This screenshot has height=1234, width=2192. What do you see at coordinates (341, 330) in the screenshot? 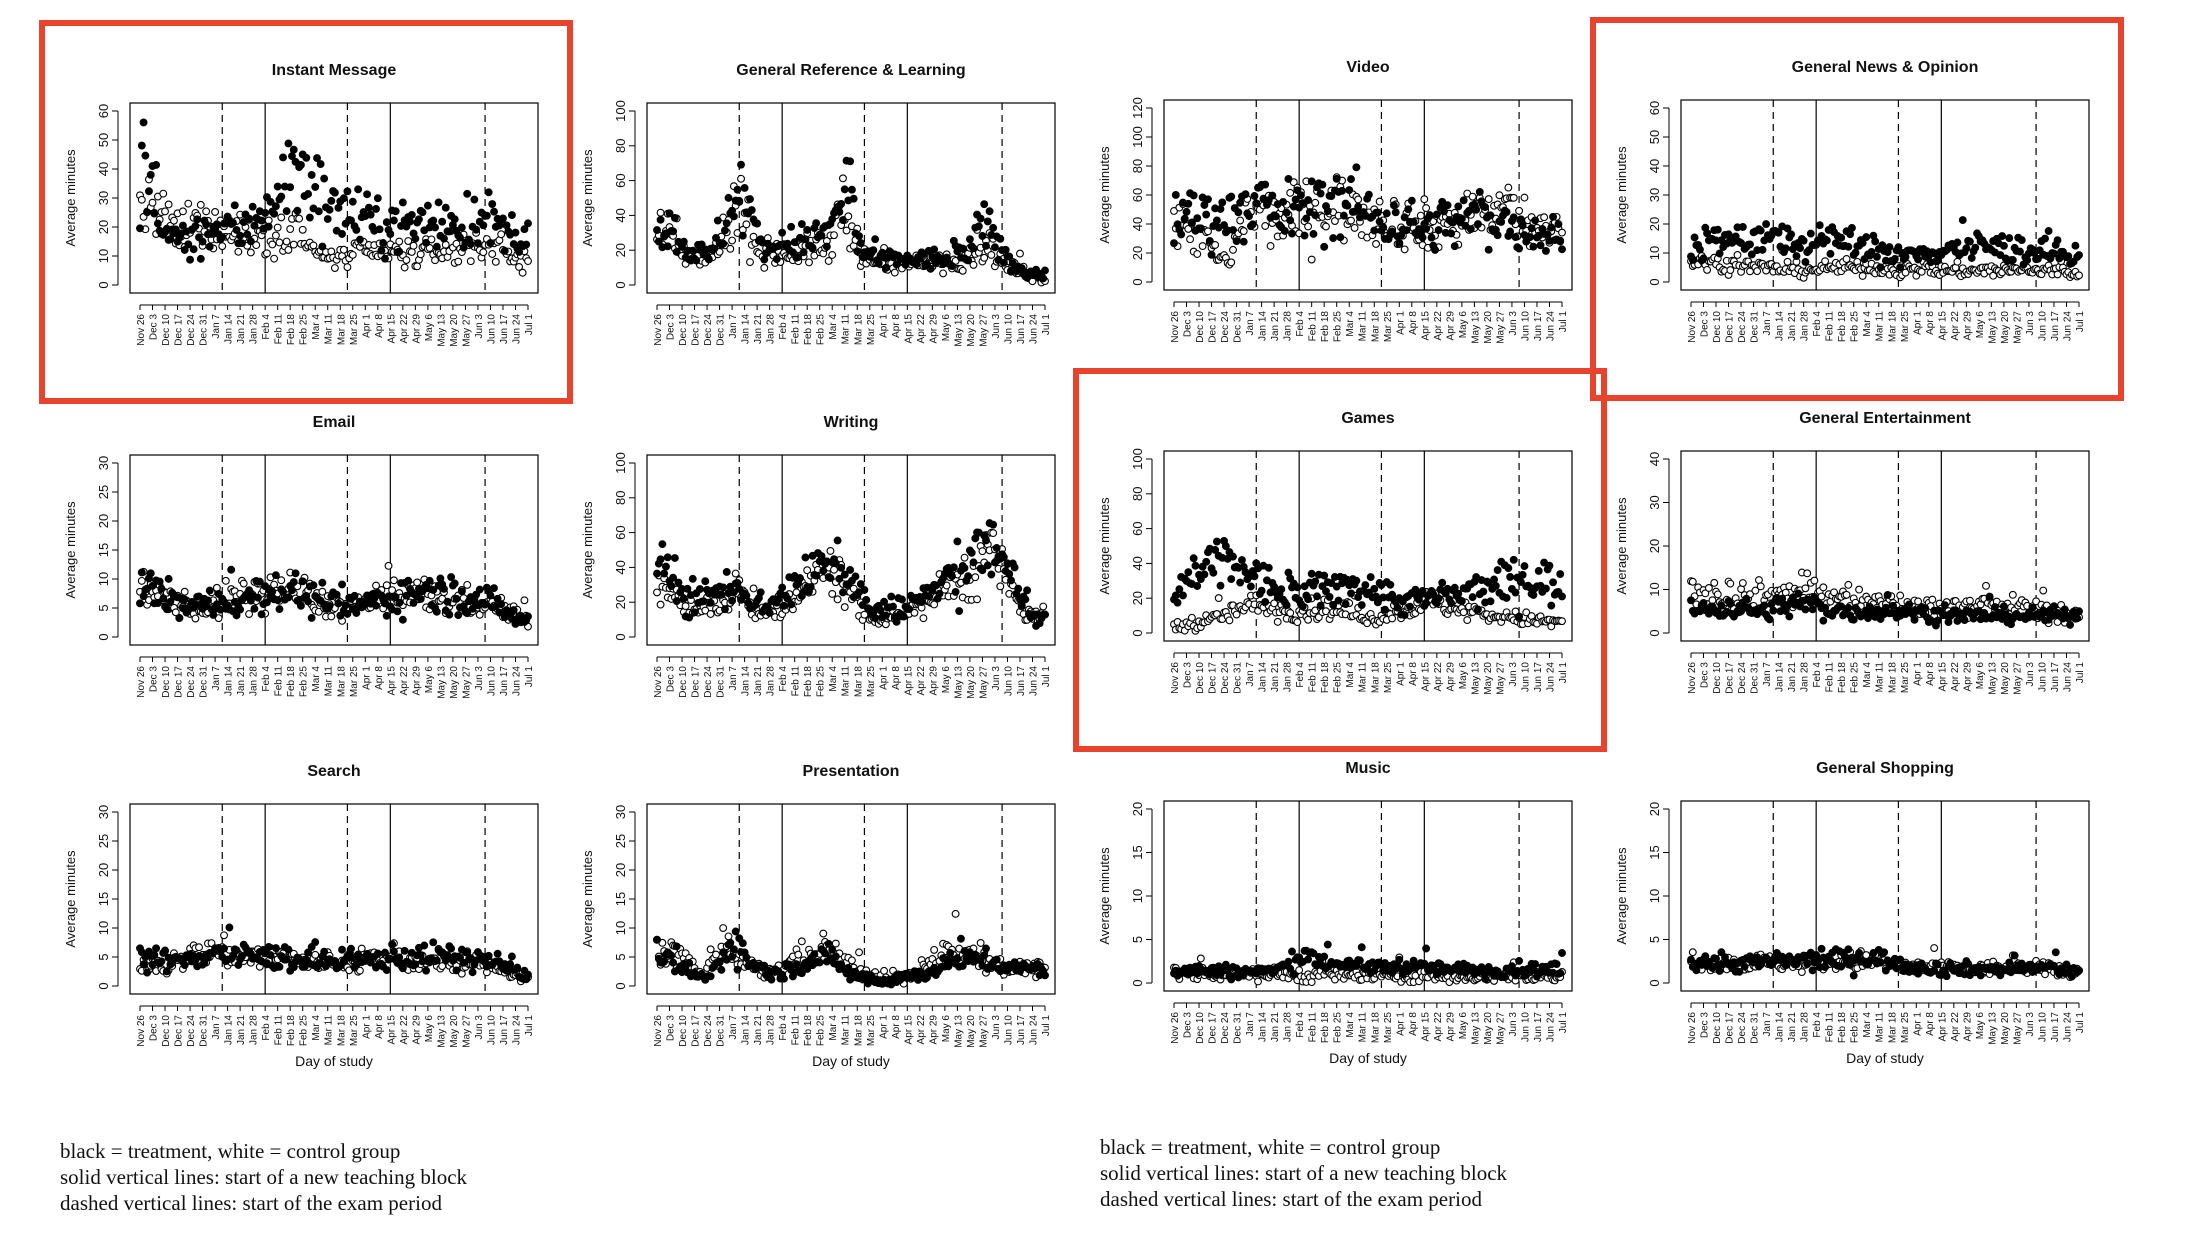
I see `x-tick-label: Mar 18` at bounding box center [341, 330].